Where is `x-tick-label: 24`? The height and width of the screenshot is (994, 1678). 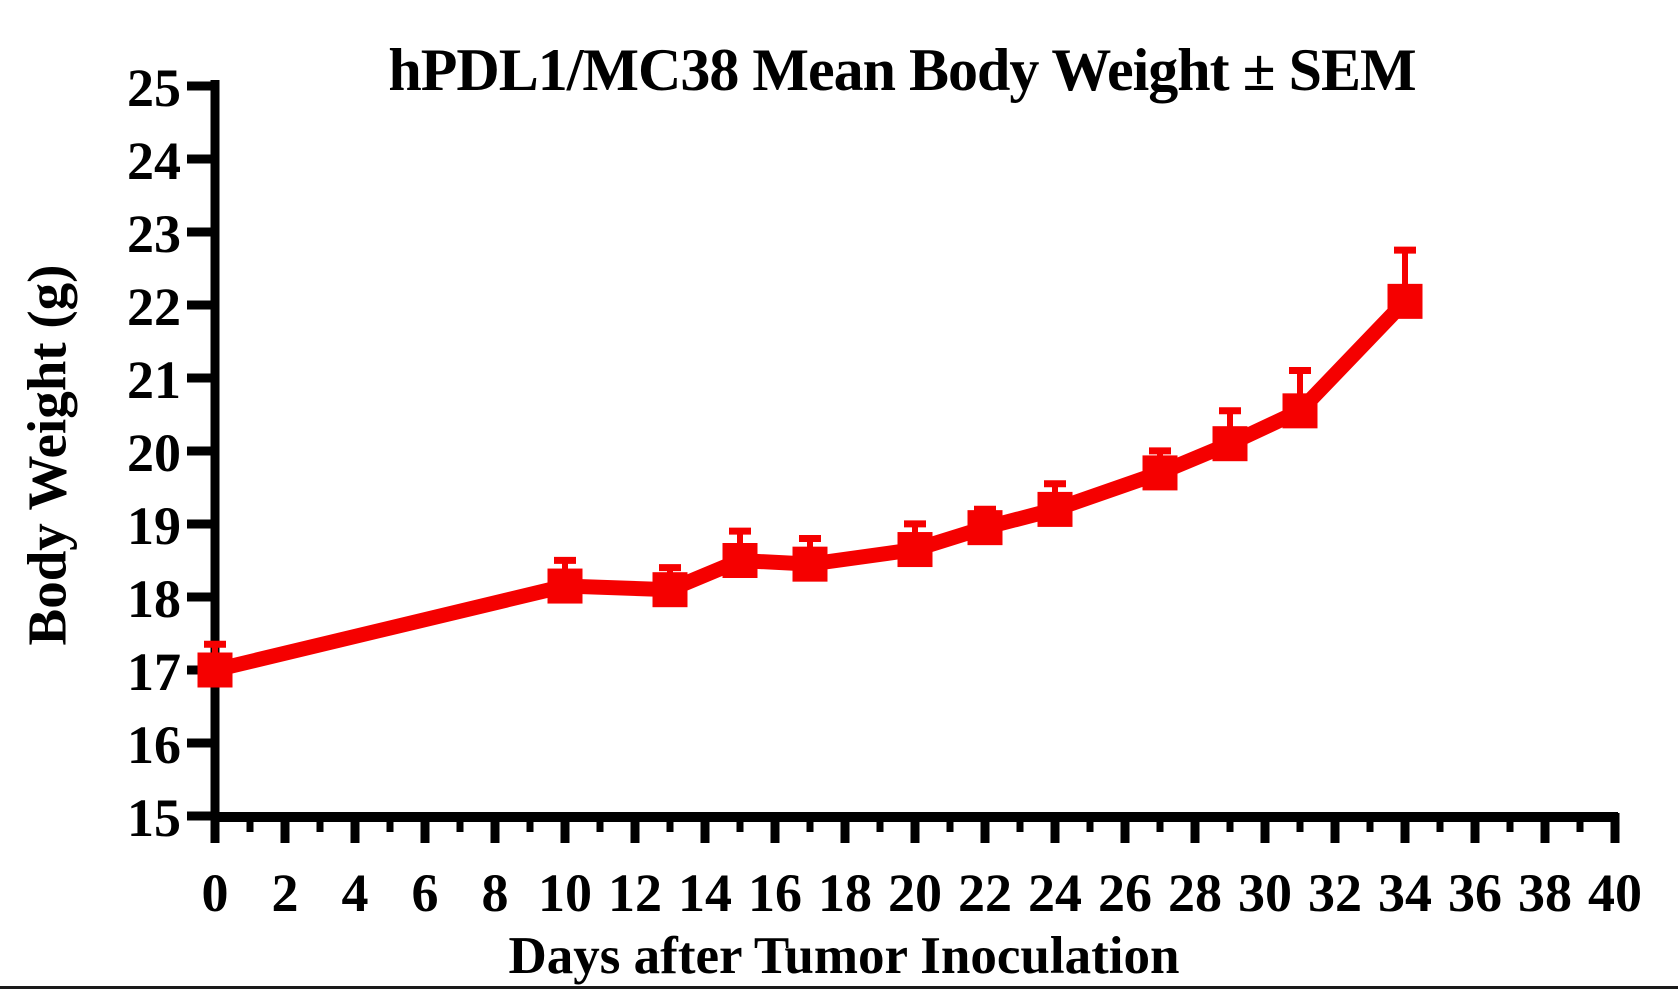
x-tick-label: 24 is located at coordinates (1055, 893).